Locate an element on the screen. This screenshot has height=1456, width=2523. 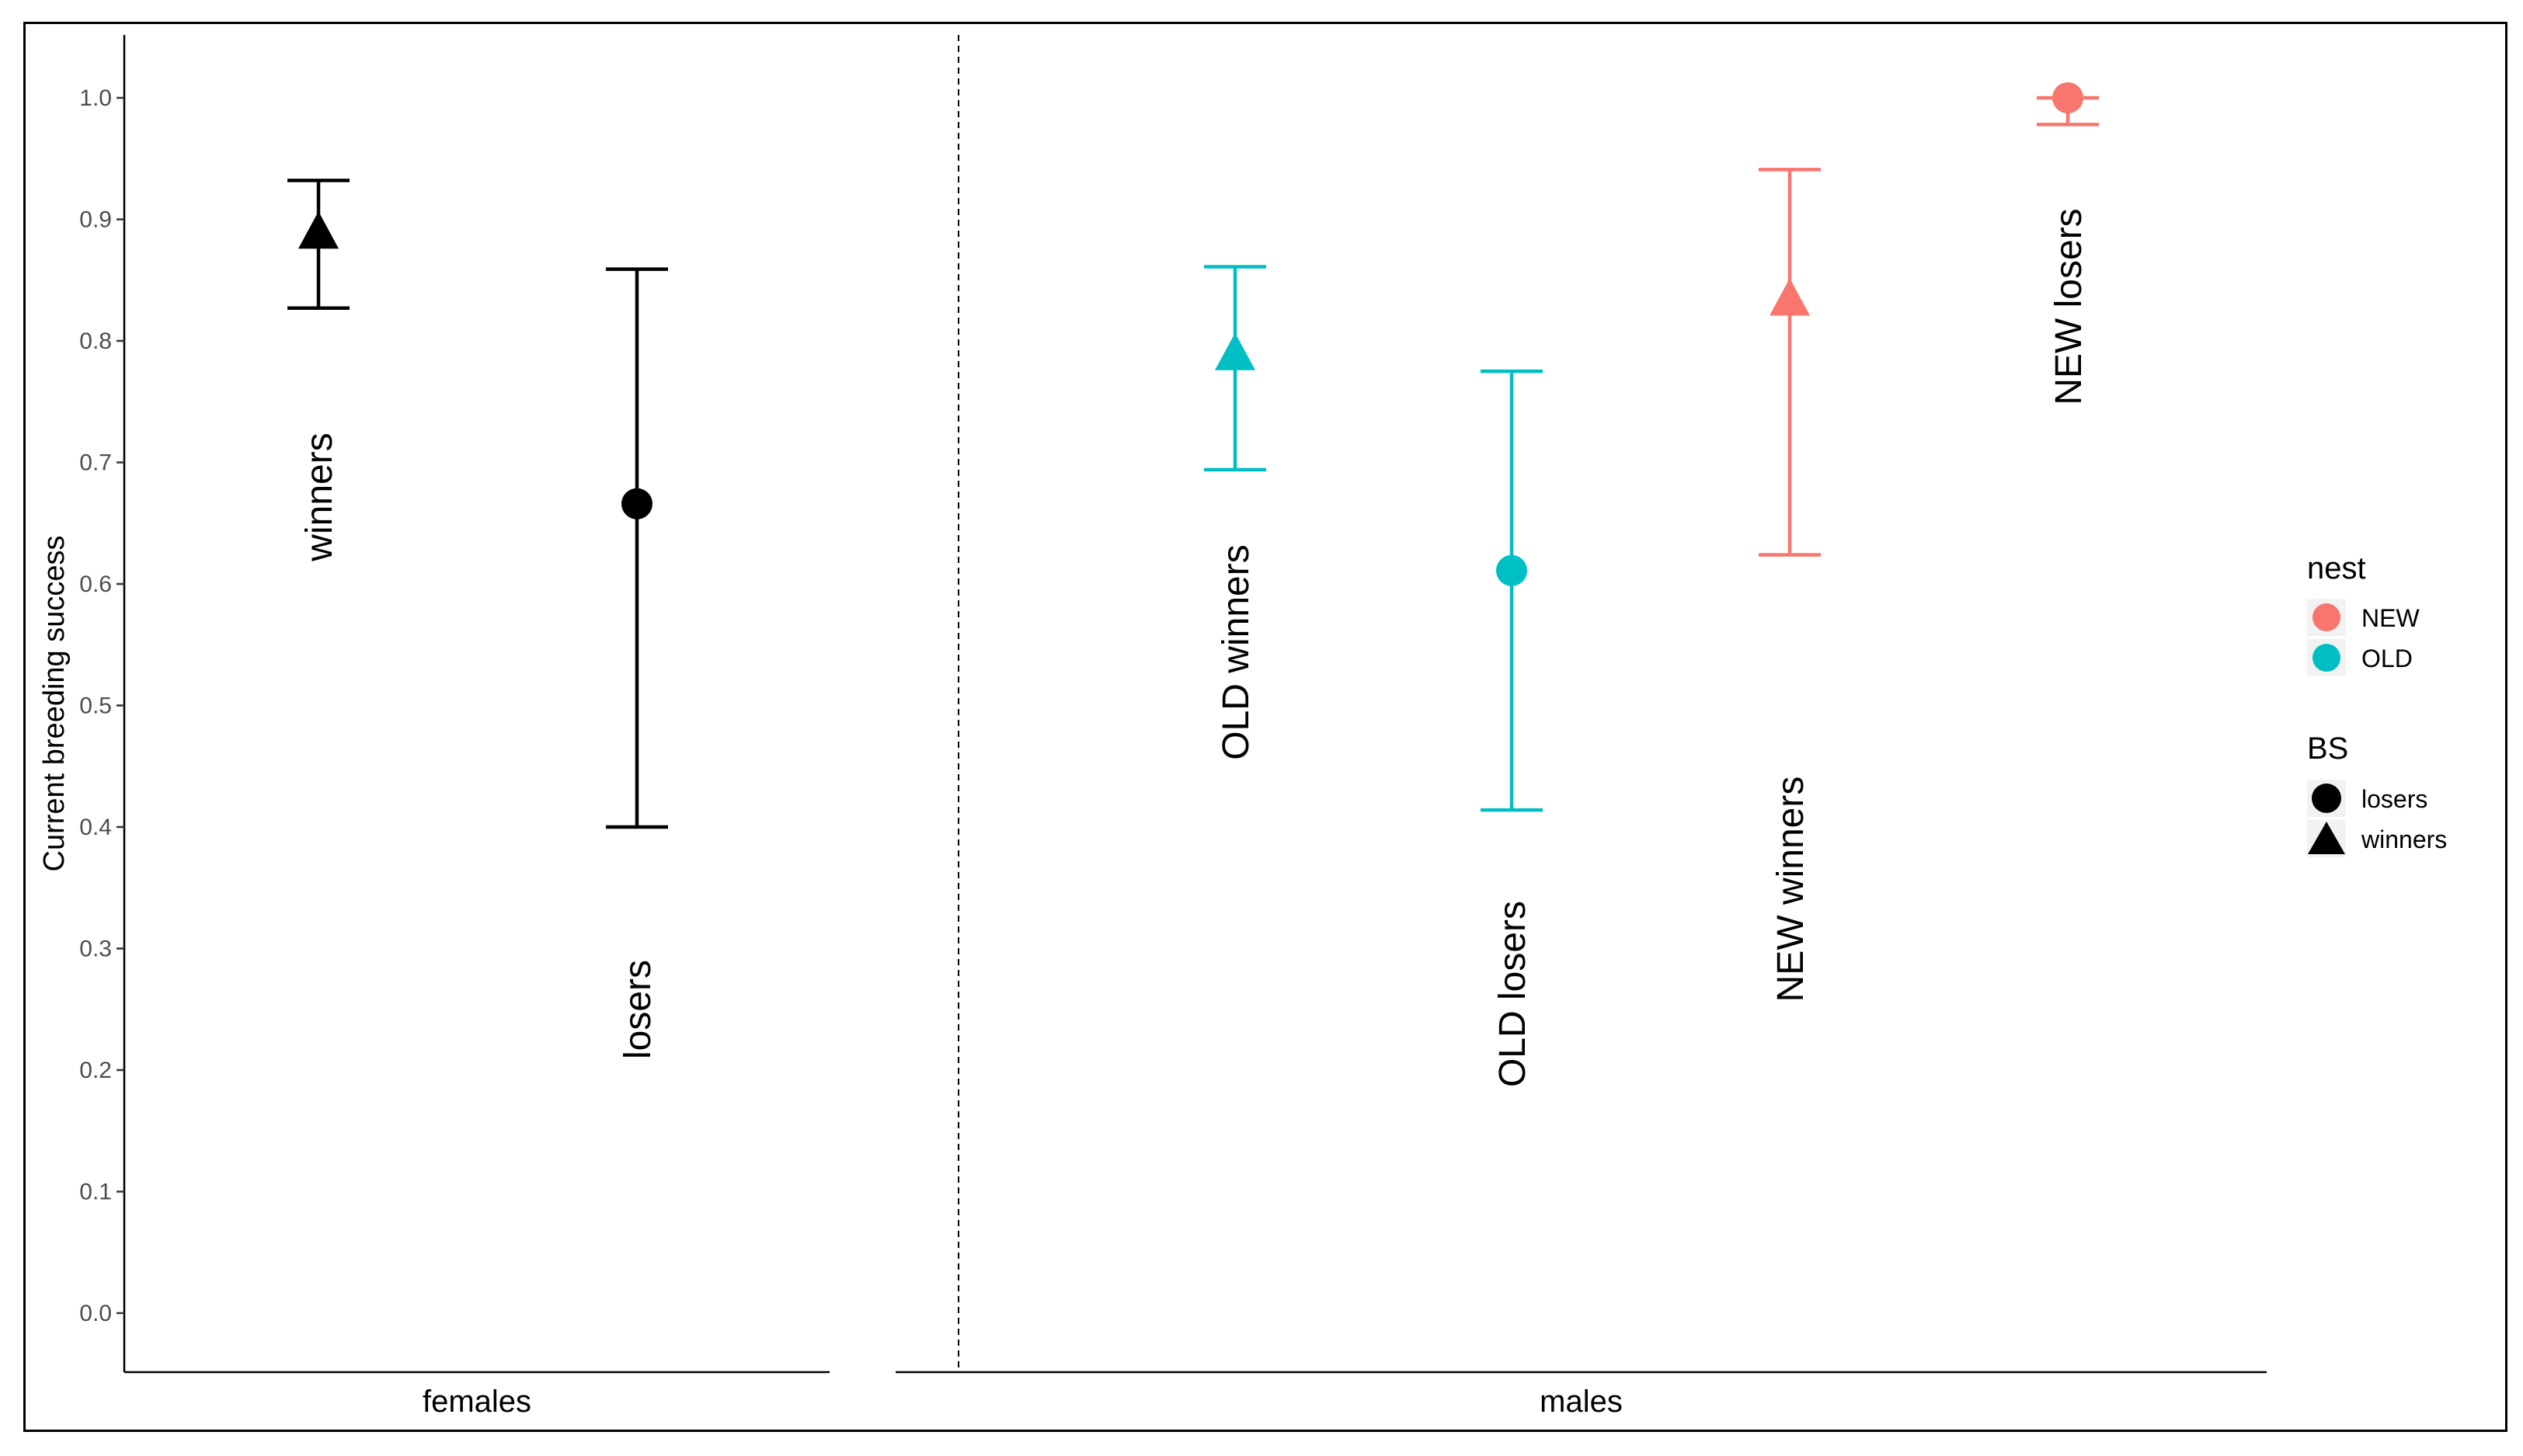
point-label: OLD losers is located at coordinates (1512, 994).